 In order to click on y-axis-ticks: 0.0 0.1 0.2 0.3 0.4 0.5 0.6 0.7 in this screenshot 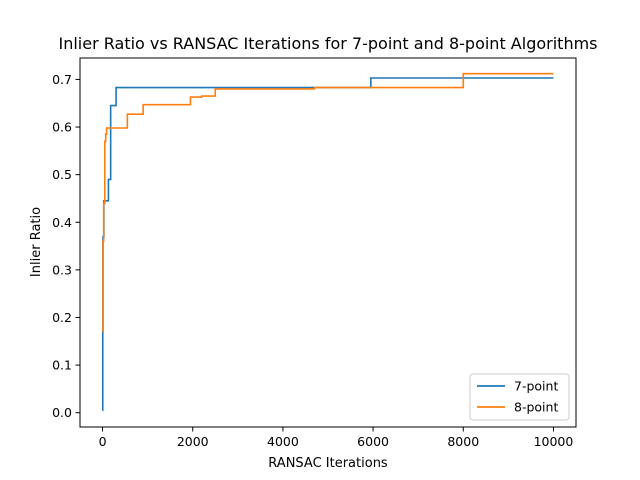, I will do `click(66, 246)`.